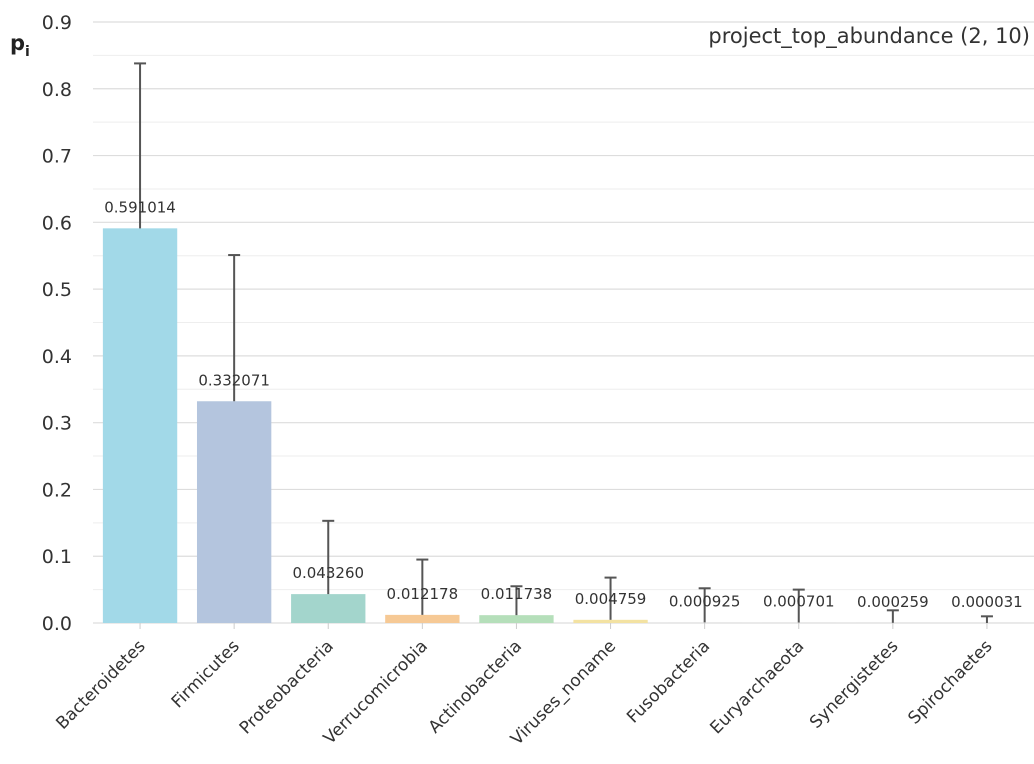 This screenshot has width=1034, height=764. I want to click on y-axis-label-subscript: i, so click(27, 52).